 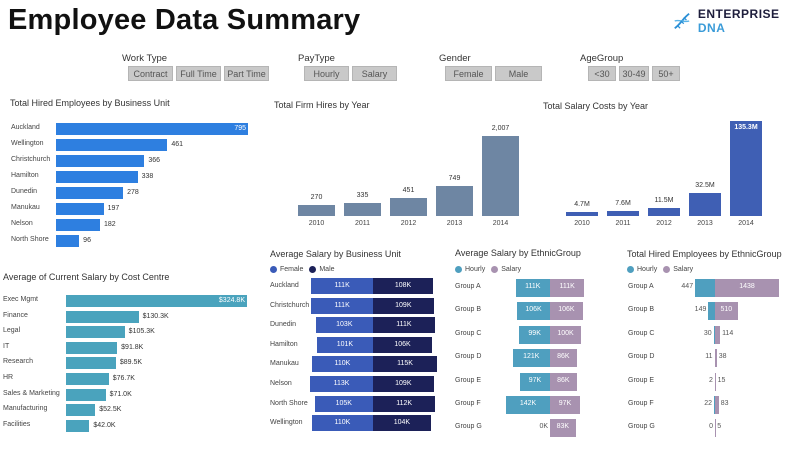 I want to click on legend-paytype-hired: Hourly Salary, so click(x=660, y=269).